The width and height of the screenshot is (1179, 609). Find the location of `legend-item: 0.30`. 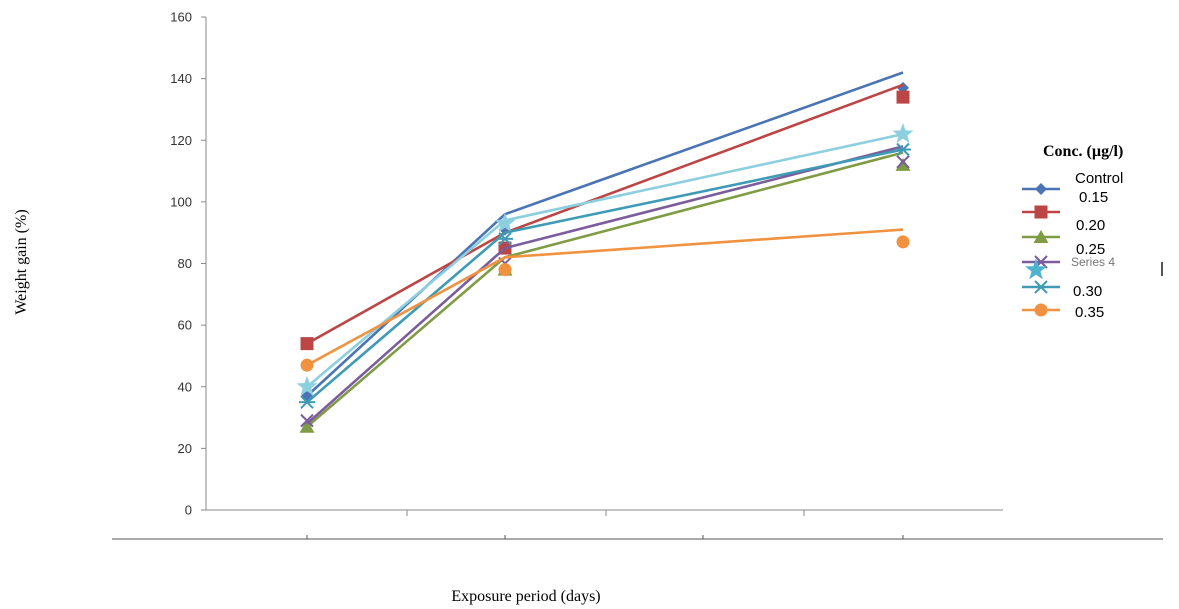

legend-item: 0.30 is located at coordinates (1062, 290).